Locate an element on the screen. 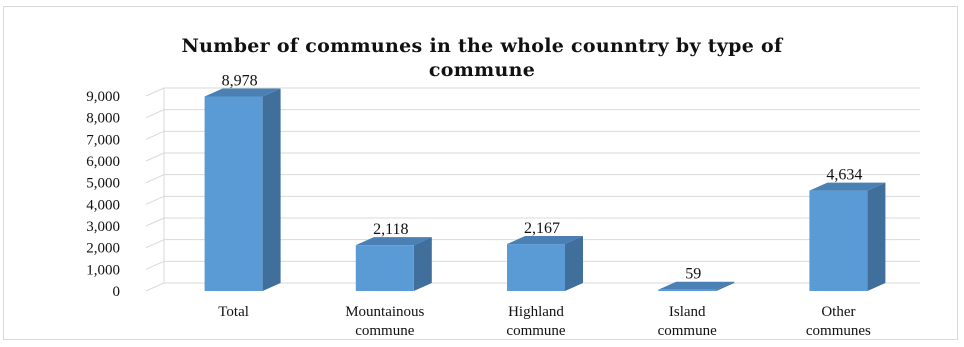 This screenshot has width=964, height=347. data-label: 2,118 is located at coordinates (390, 229).